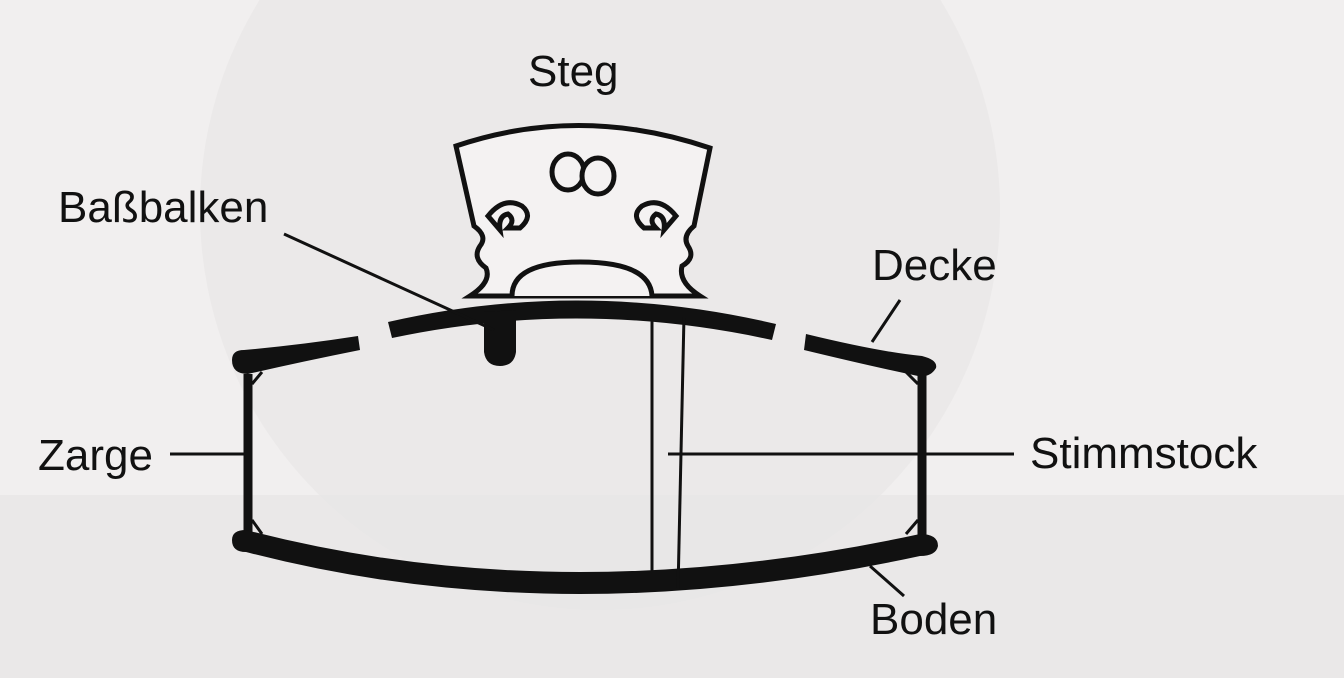 This screenshot has width=1344, height=678. Describe the element at coordinates (934, 265) in the screenshot. I see `label-decke: Decke` at that location.